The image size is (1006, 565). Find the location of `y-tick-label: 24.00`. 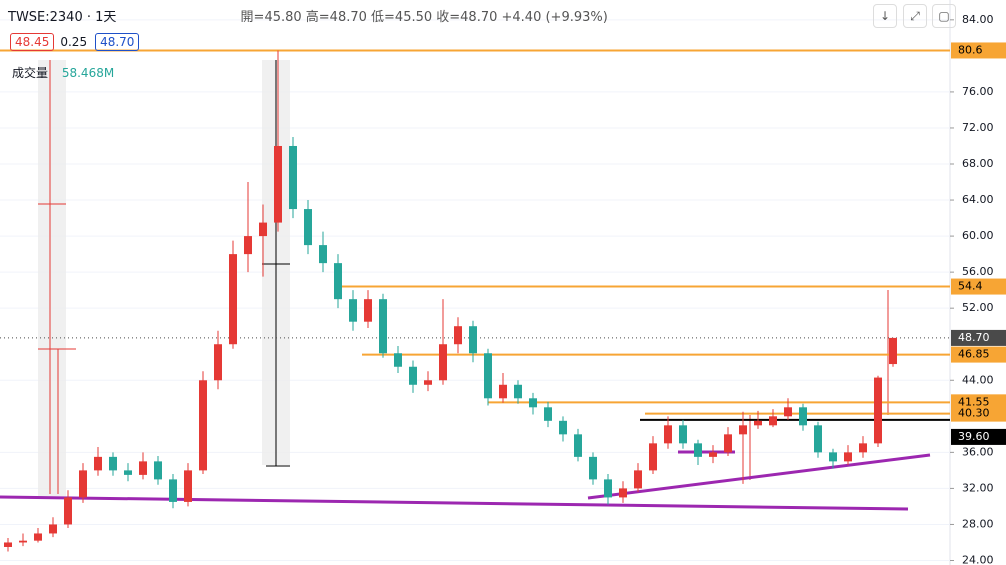

y-tick-label: 24.00 is located at coordinates (978, 559).